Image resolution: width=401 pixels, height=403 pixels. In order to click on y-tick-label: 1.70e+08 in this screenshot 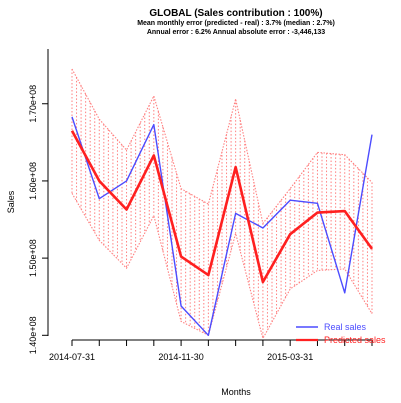, I will do `click(33, 104)`.